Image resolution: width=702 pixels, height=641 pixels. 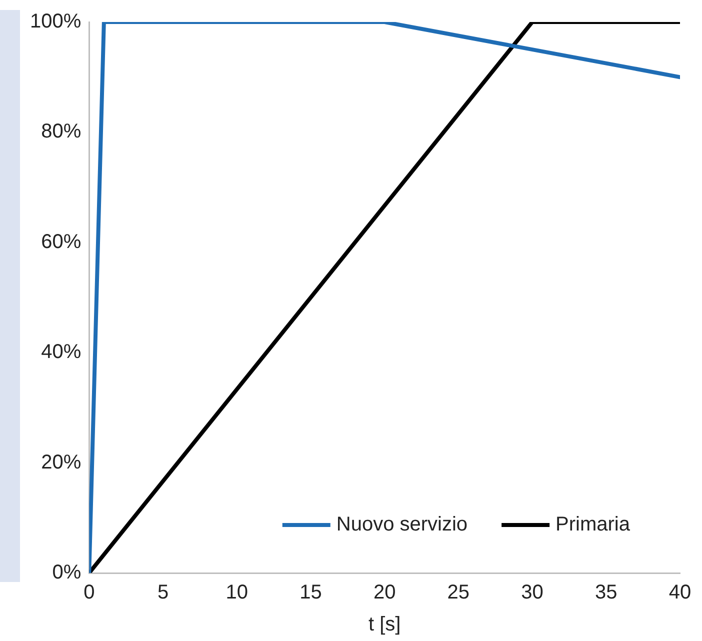 I want to click on x-tick-label: 0, so click(x=89, y=593).